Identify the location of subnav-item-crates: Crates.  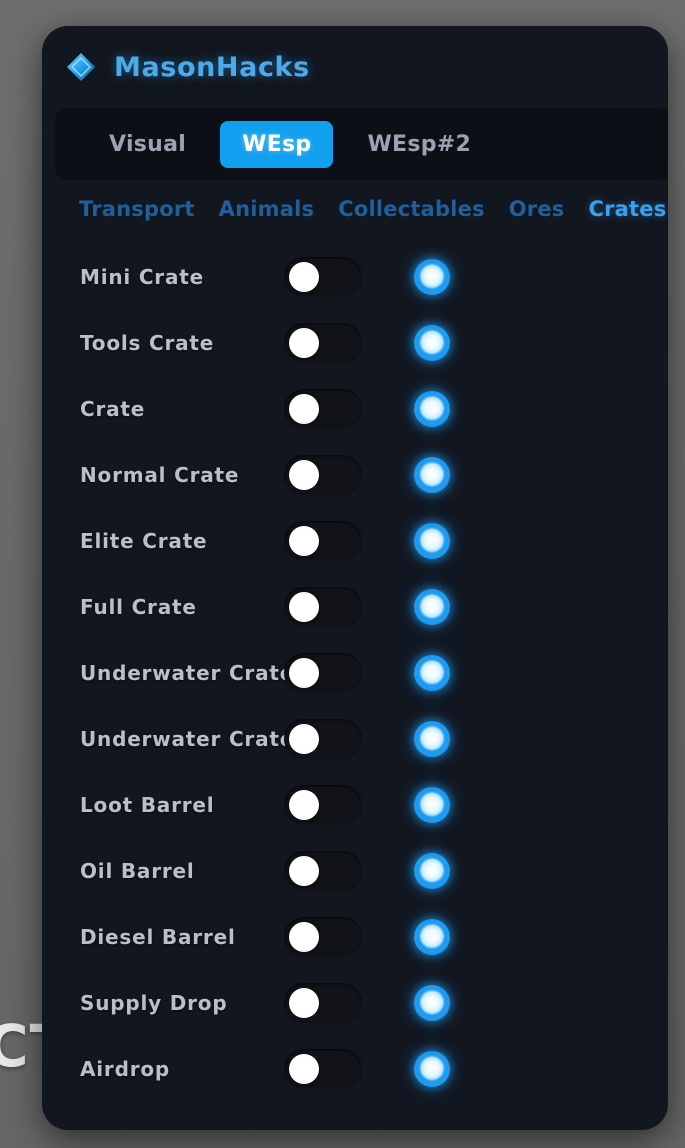
(627, 209).